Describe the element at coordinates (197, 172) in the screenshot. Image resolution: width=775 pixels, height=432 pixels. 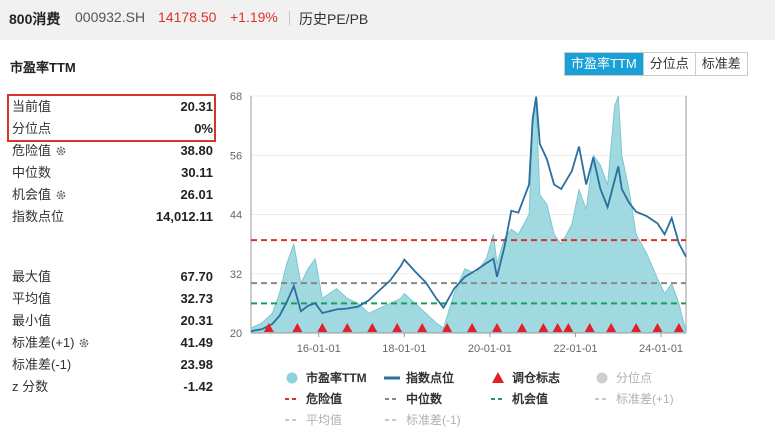
I see `stat-value: 30.11` at that location.